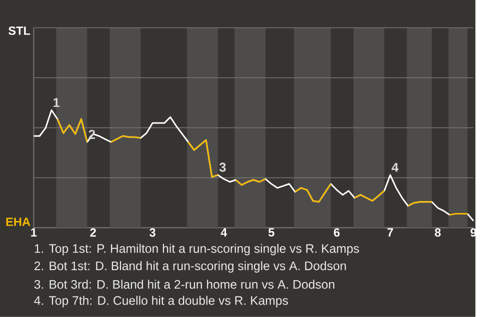  What do you see at coordinates (197, 250) in the screenshot?
I see `text: 1. Top 1st: P. Hamilton hit a run-scoring single vs R. Kamps` at bounding box center [197, 250].